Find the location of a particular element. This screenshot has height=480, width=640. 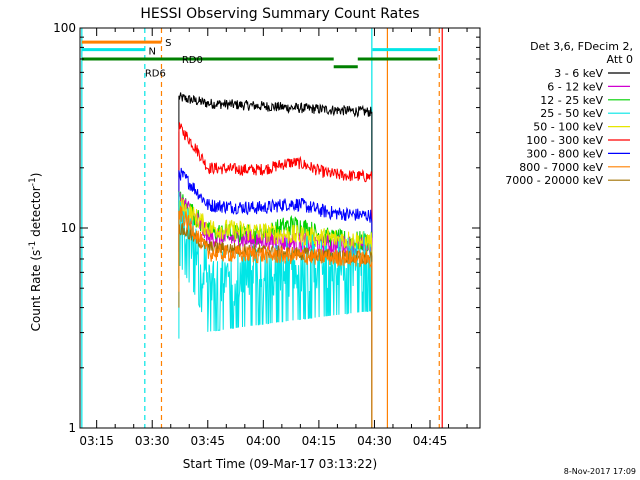

flag-label-n: N is located at coordinates (152, 52).